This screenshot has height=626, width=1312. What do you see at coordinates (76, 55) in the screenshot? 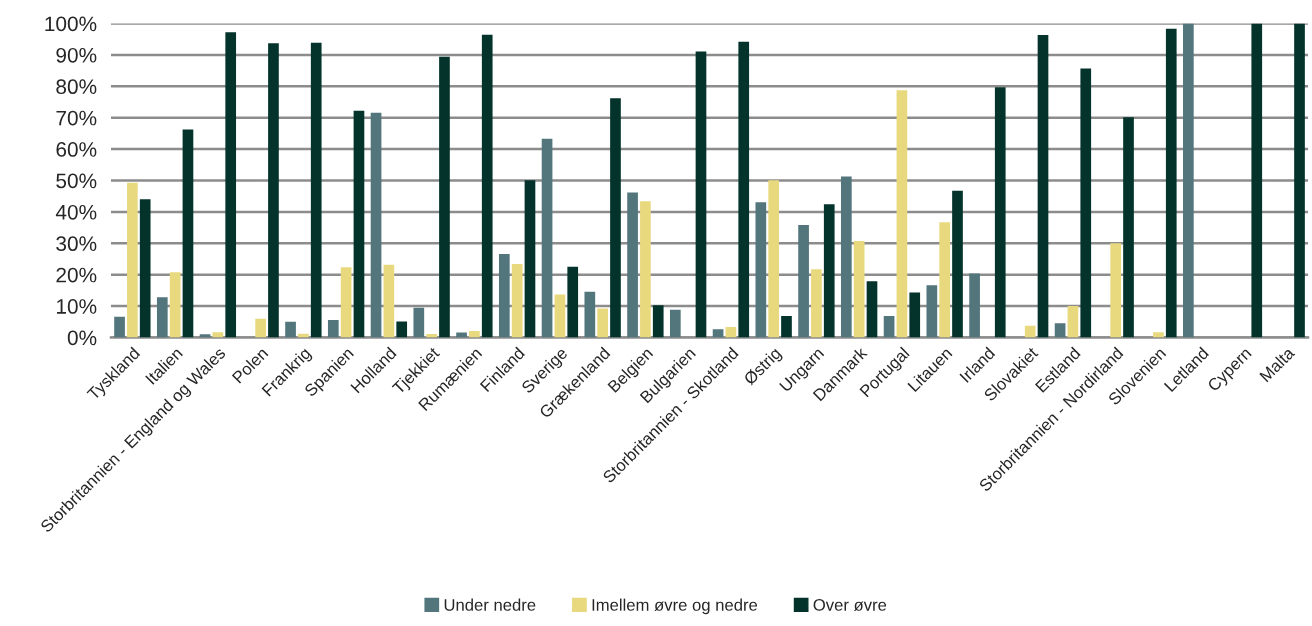
I see `y-tick-label: 90%` at bounding box center [76, 55].